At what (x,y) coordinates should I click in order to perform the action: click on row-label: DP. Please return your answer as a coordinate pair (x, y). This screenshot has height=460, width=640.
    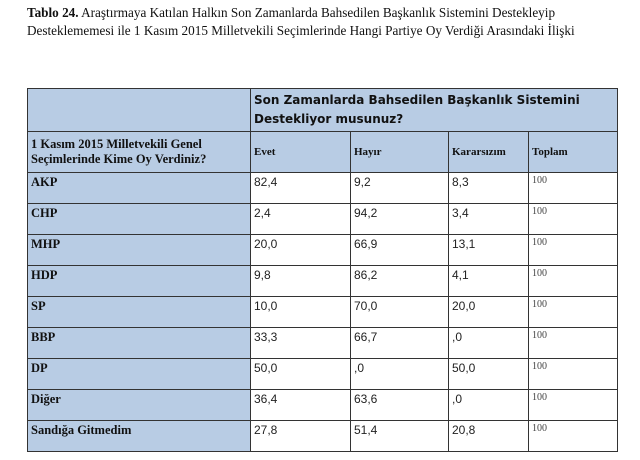
    Looking at the image, I should click on (139, 374).